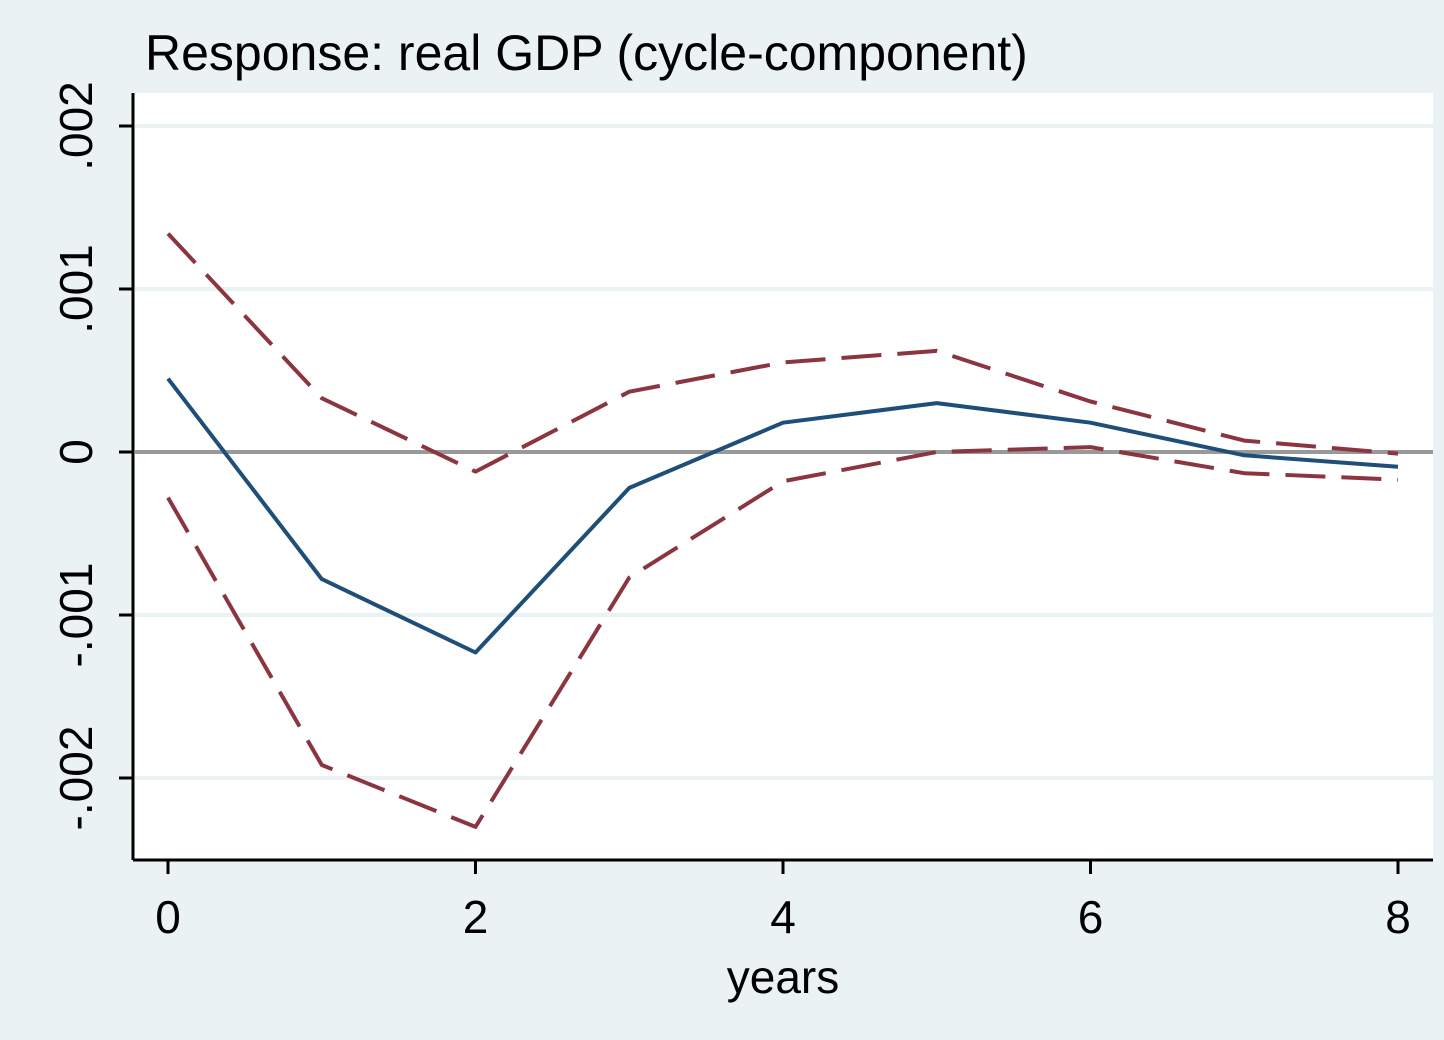 This screenshot has width=1444, height=1040. I want to click on x-tick-label: 4, so click(783, 917).